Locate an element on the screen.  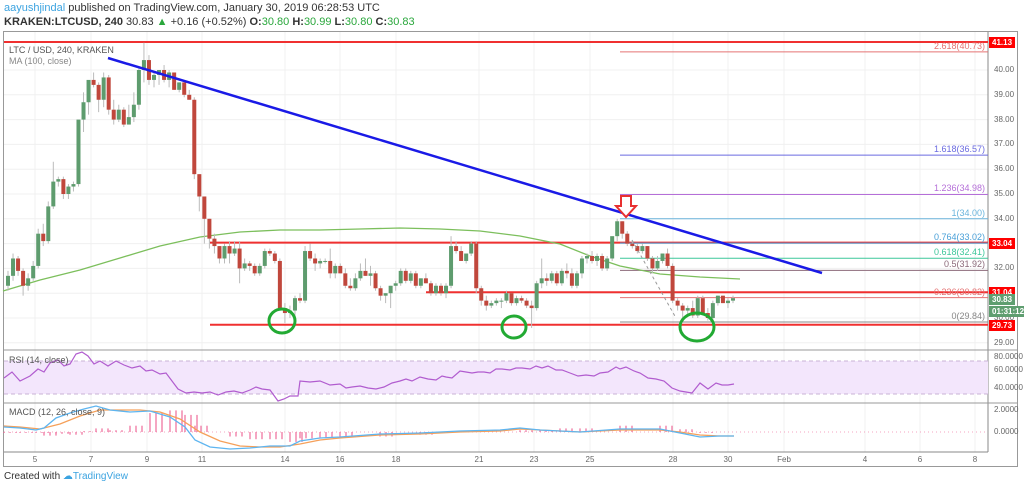
price-tick: 40.00 is located at coordinates (1004, 69).